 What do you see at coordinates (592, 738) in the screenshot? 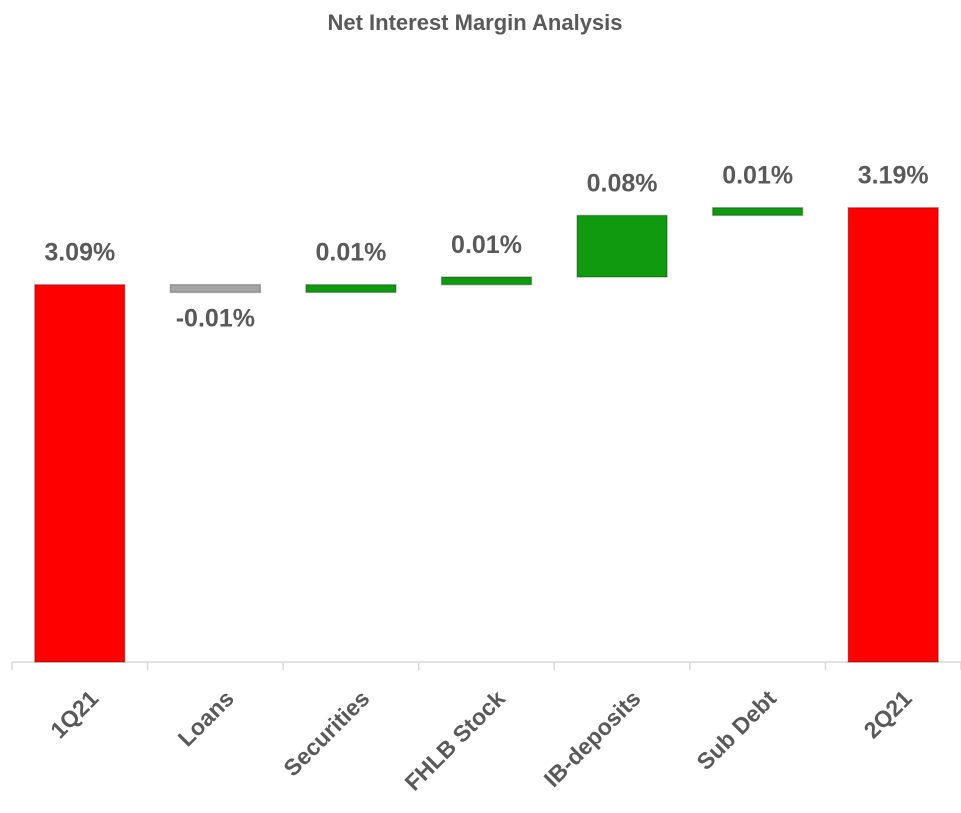
I see `x-tick-label: IB-deposits` at bounding box center [592, 738].